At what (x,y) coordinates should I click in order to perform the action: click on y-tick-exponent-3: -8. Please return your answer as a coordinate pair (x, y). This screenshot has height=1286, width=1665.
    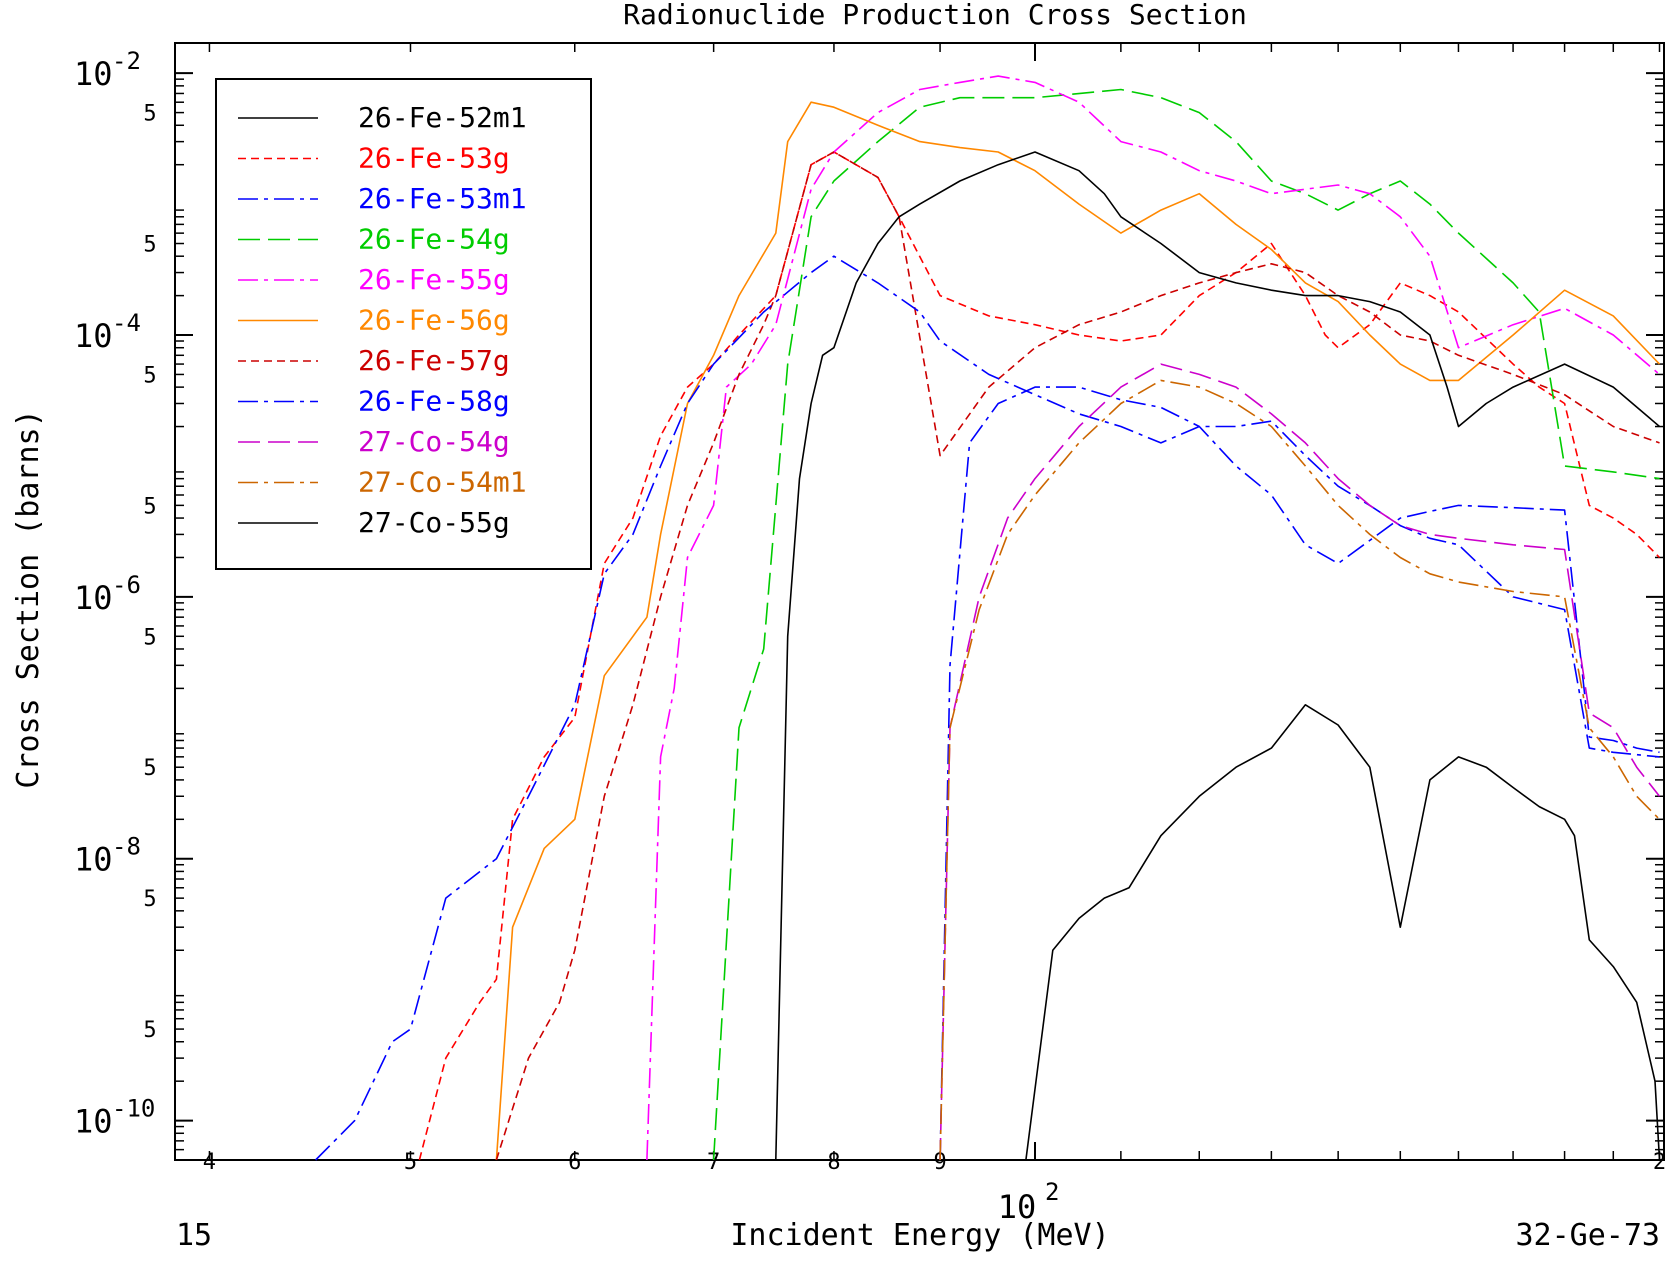
    Looking at the image, I should click on (126, 847).